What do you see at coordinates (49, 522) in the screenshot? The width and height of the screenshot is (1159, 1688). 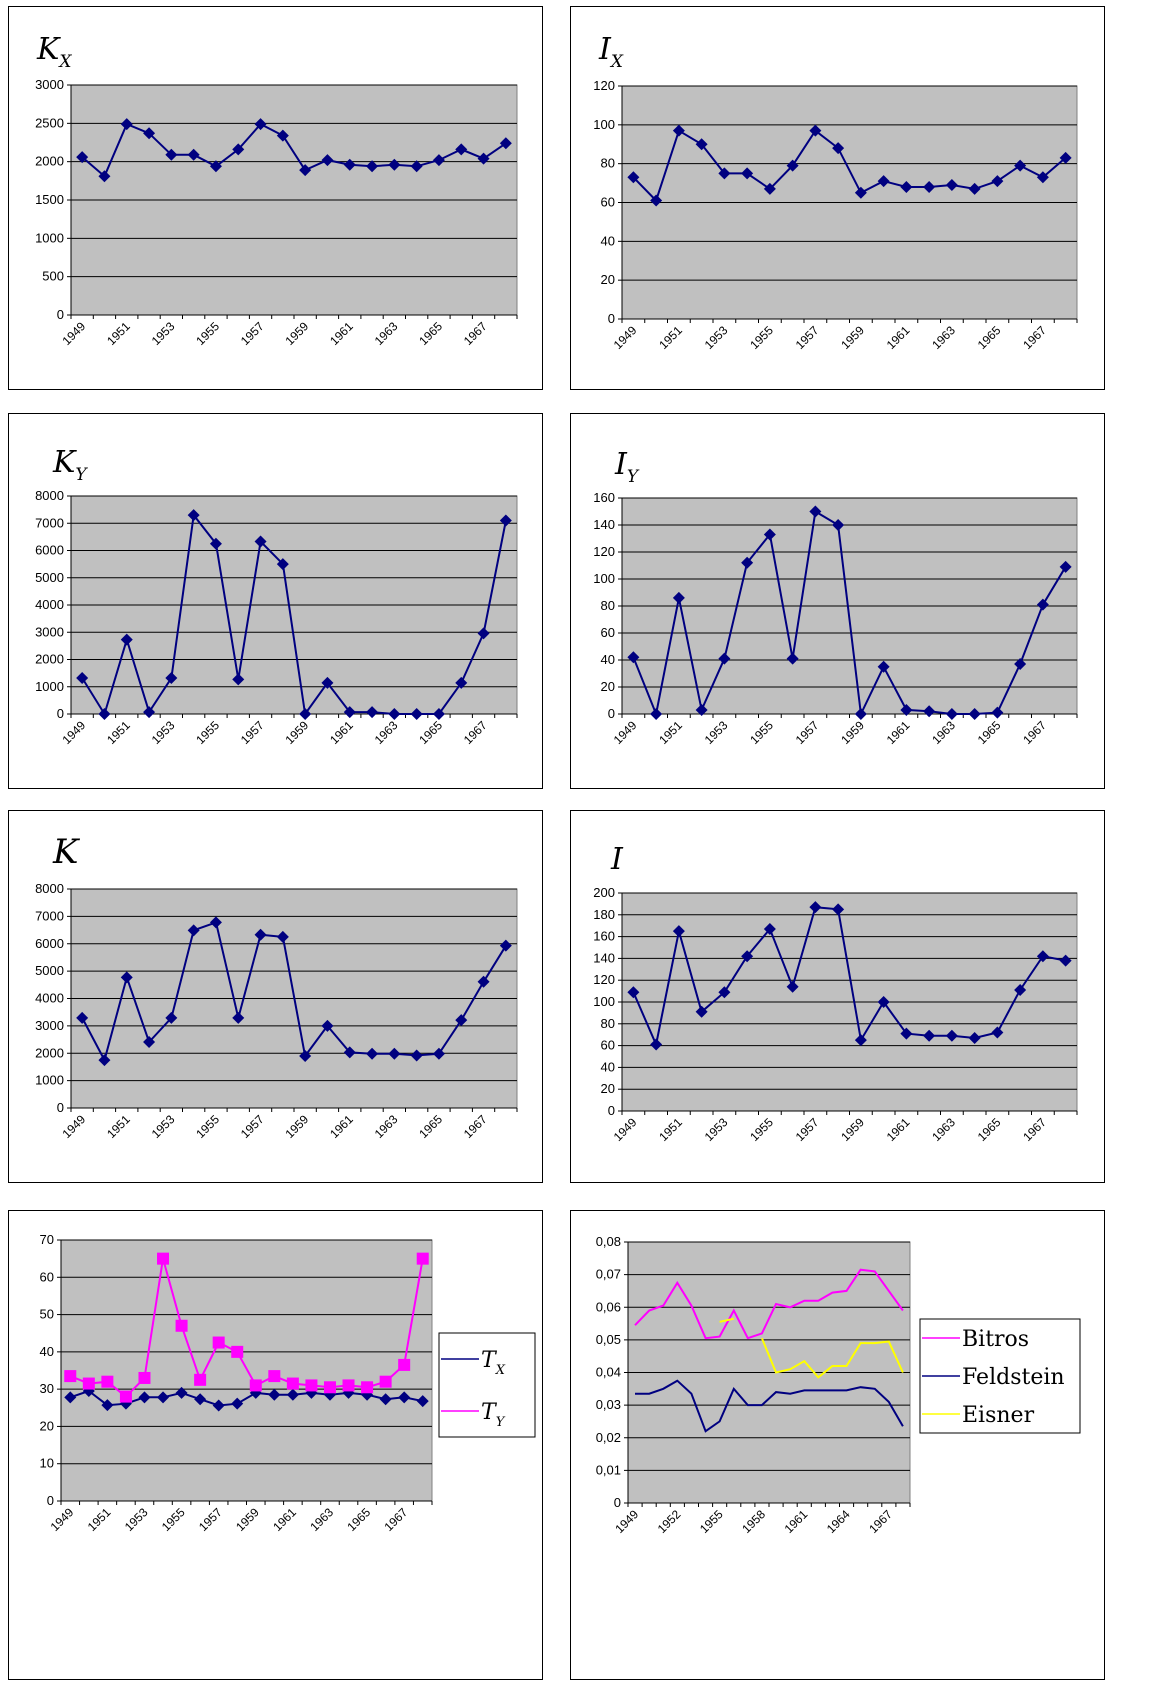 I see `y-tick-label: 7000` at bounding box center [49, 522].